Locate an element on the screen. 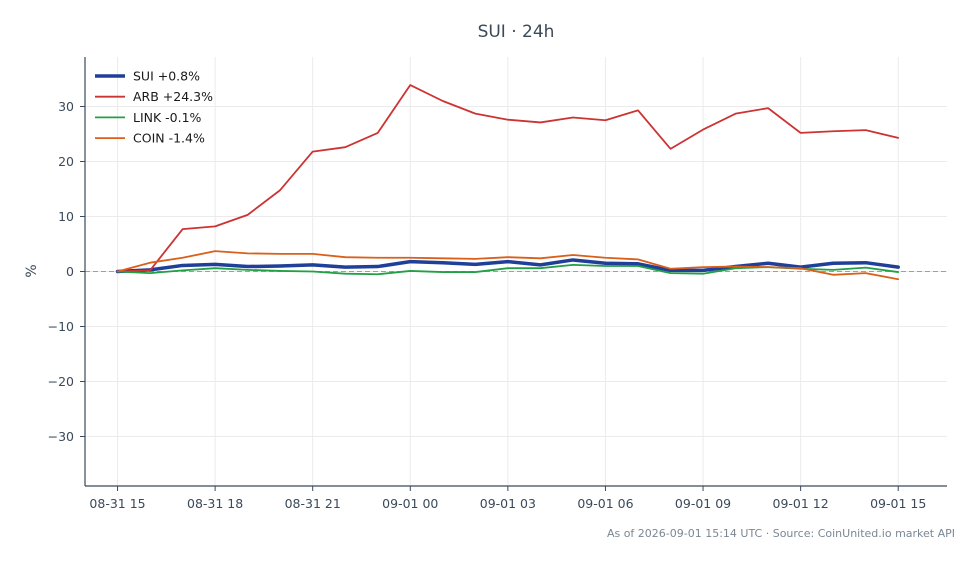  legend: SUI +0.8% ARB +24.3% LINK -0.1% COIN -1.4% is located at coordinates (154, 107).